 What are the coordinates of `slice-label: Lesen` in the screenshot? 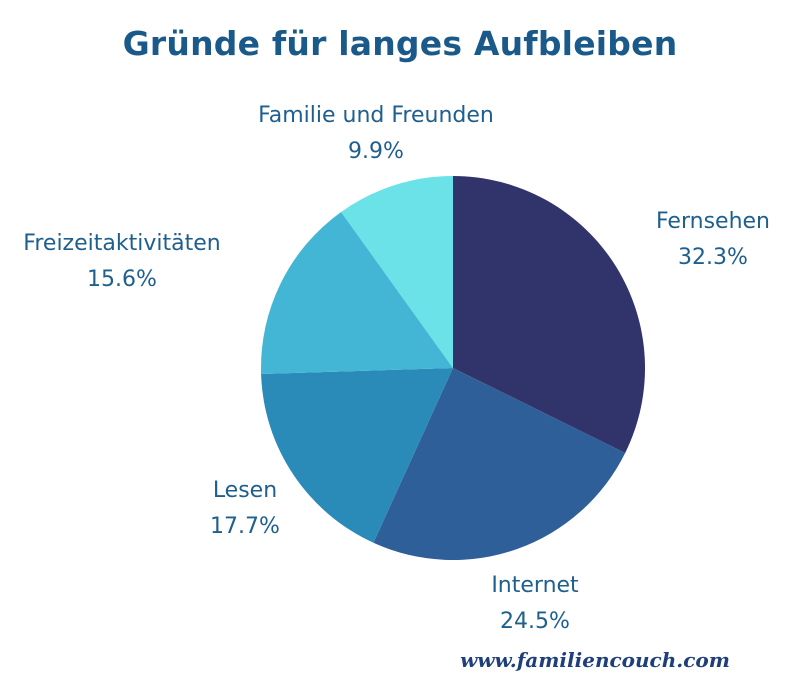 It's located at (245, 490).